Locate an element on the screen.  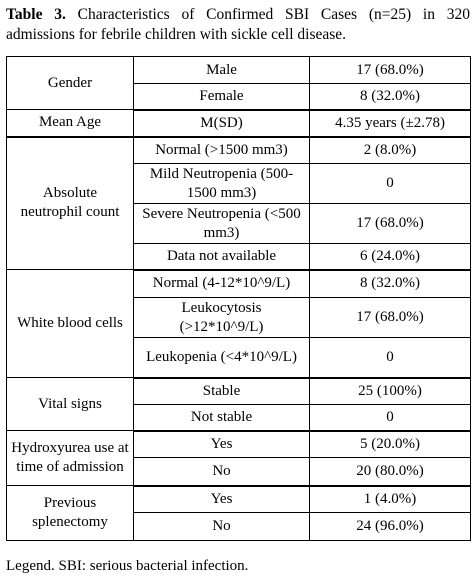
category-cell: Female is located at coordinates (221, 97).